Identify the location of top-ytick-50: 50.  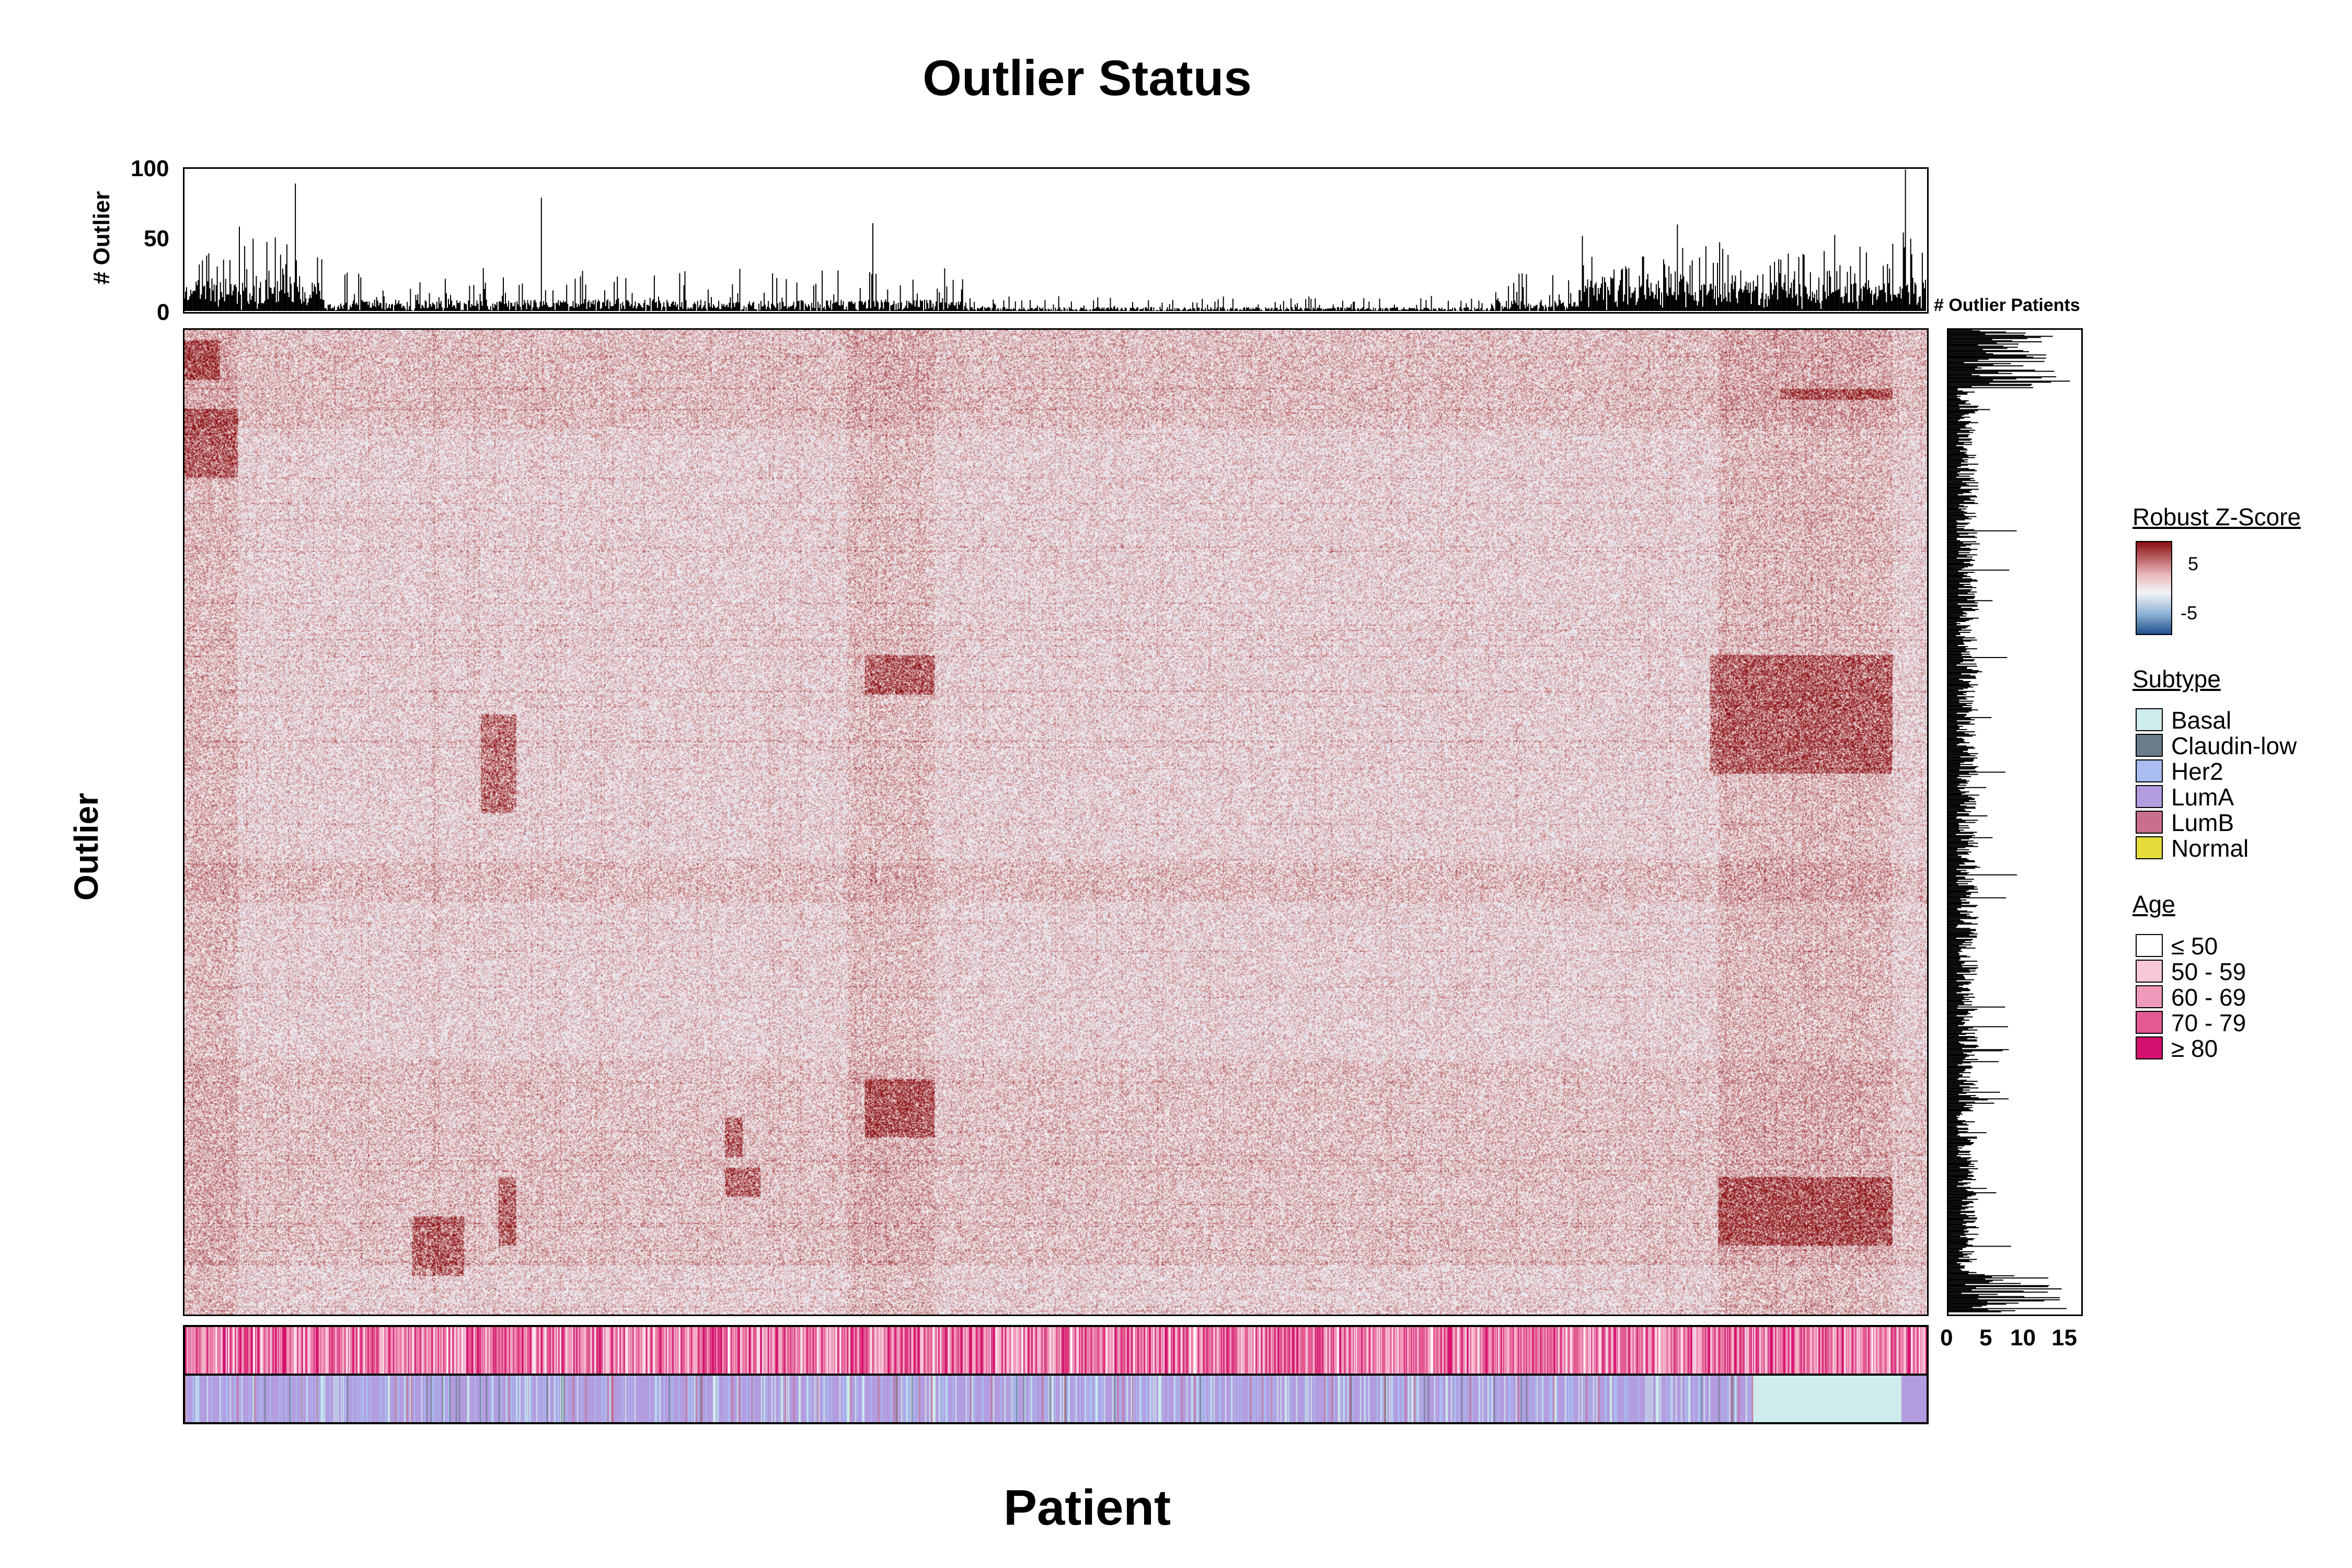
(156, 238).